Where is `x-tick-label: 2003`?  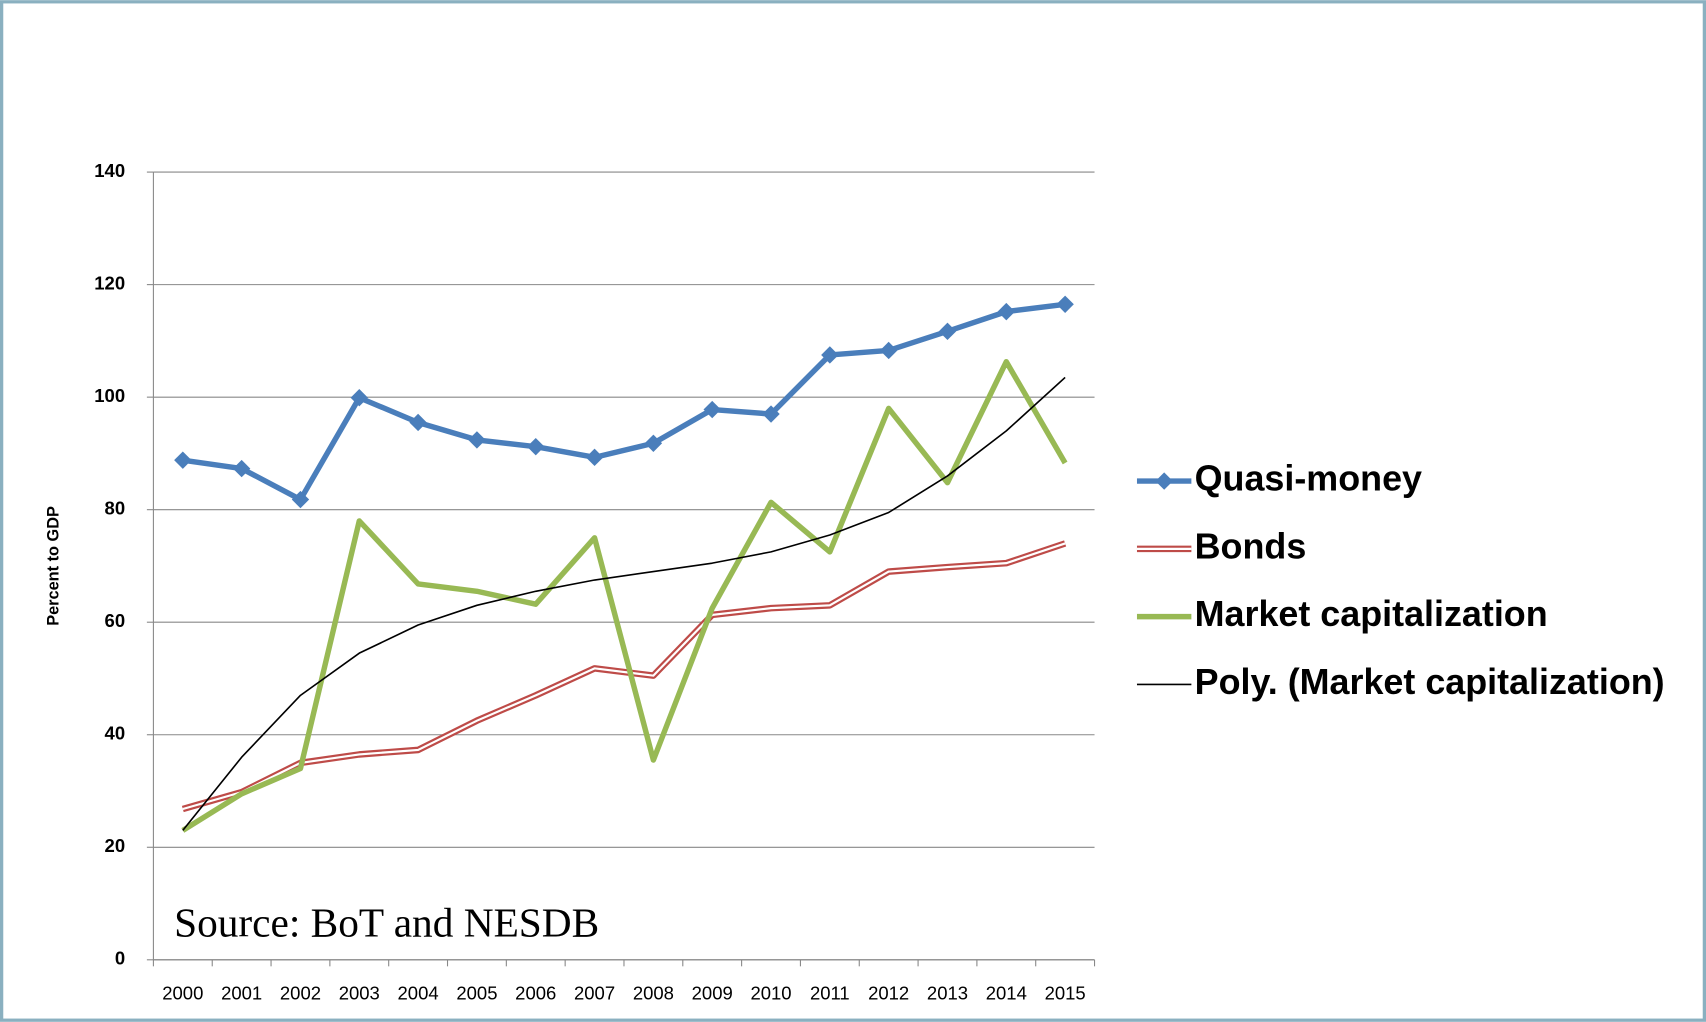 x-tick-label: 2003 is located at coordinates (359, 993).